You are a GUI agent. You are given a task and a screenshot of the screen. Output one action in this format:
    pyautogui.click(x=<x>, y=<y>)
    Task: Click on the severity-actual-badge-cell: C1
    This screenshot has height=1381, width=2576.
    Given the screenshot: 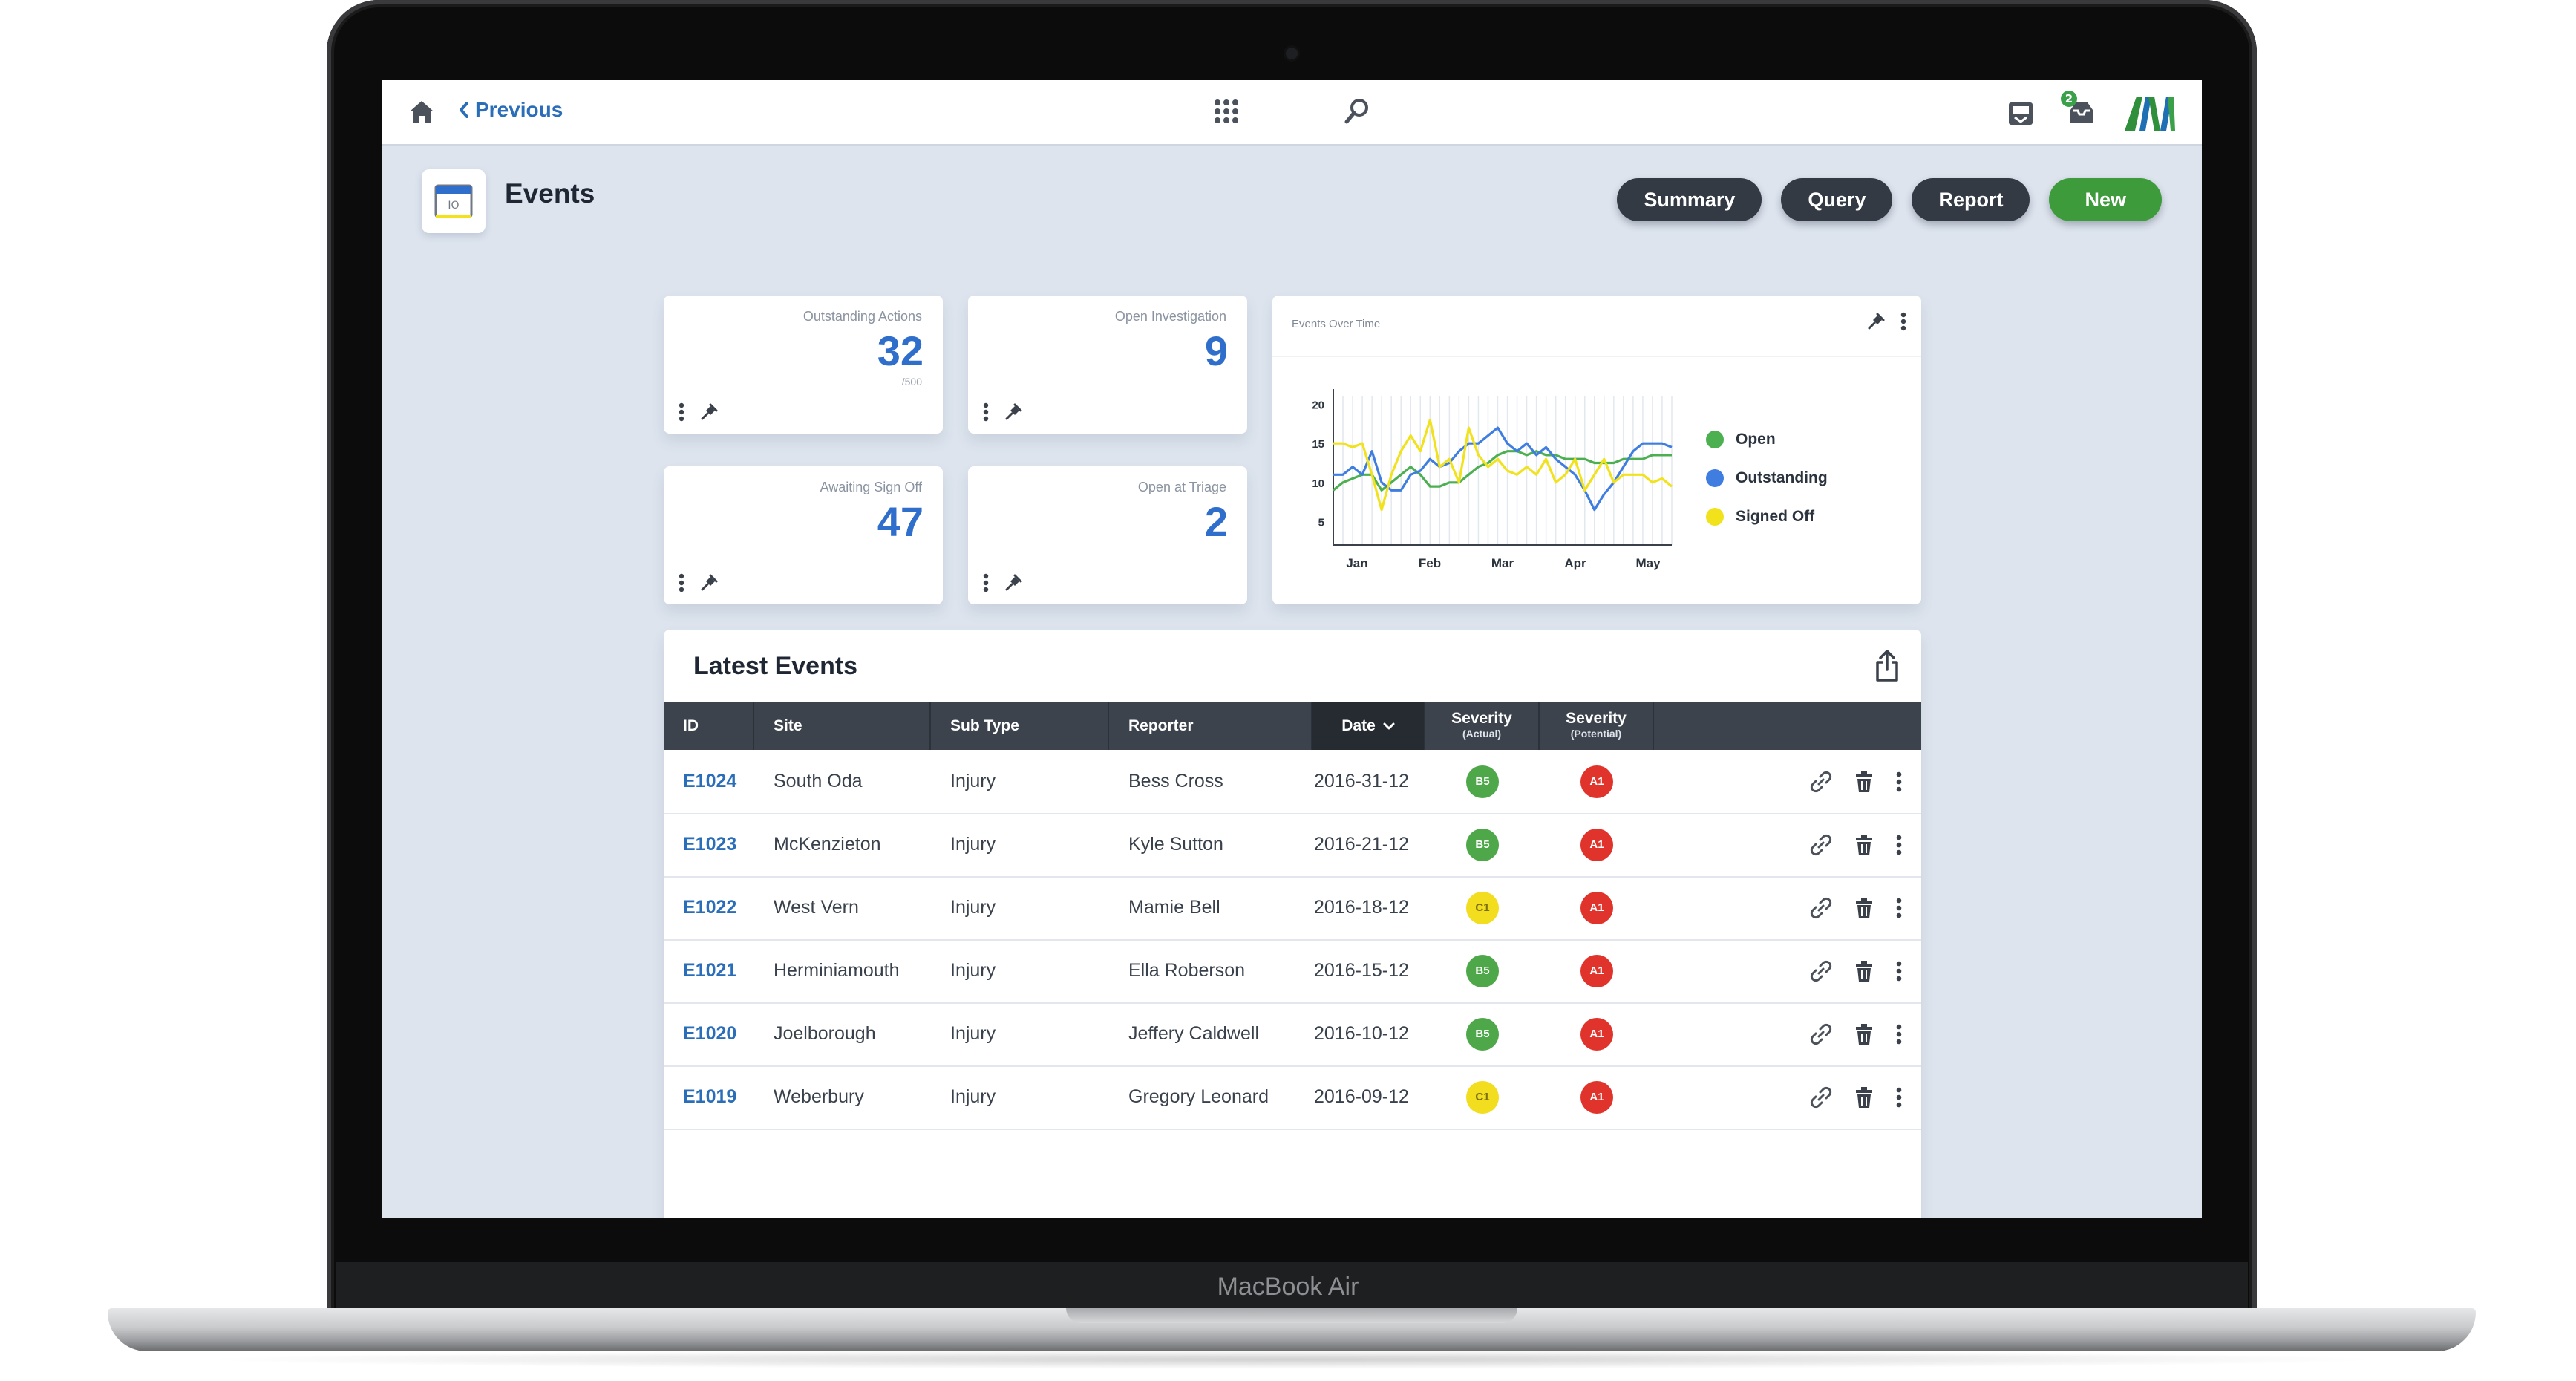 What is the action you would take?
    pyautogui.click(x=1483, y=1097)
    